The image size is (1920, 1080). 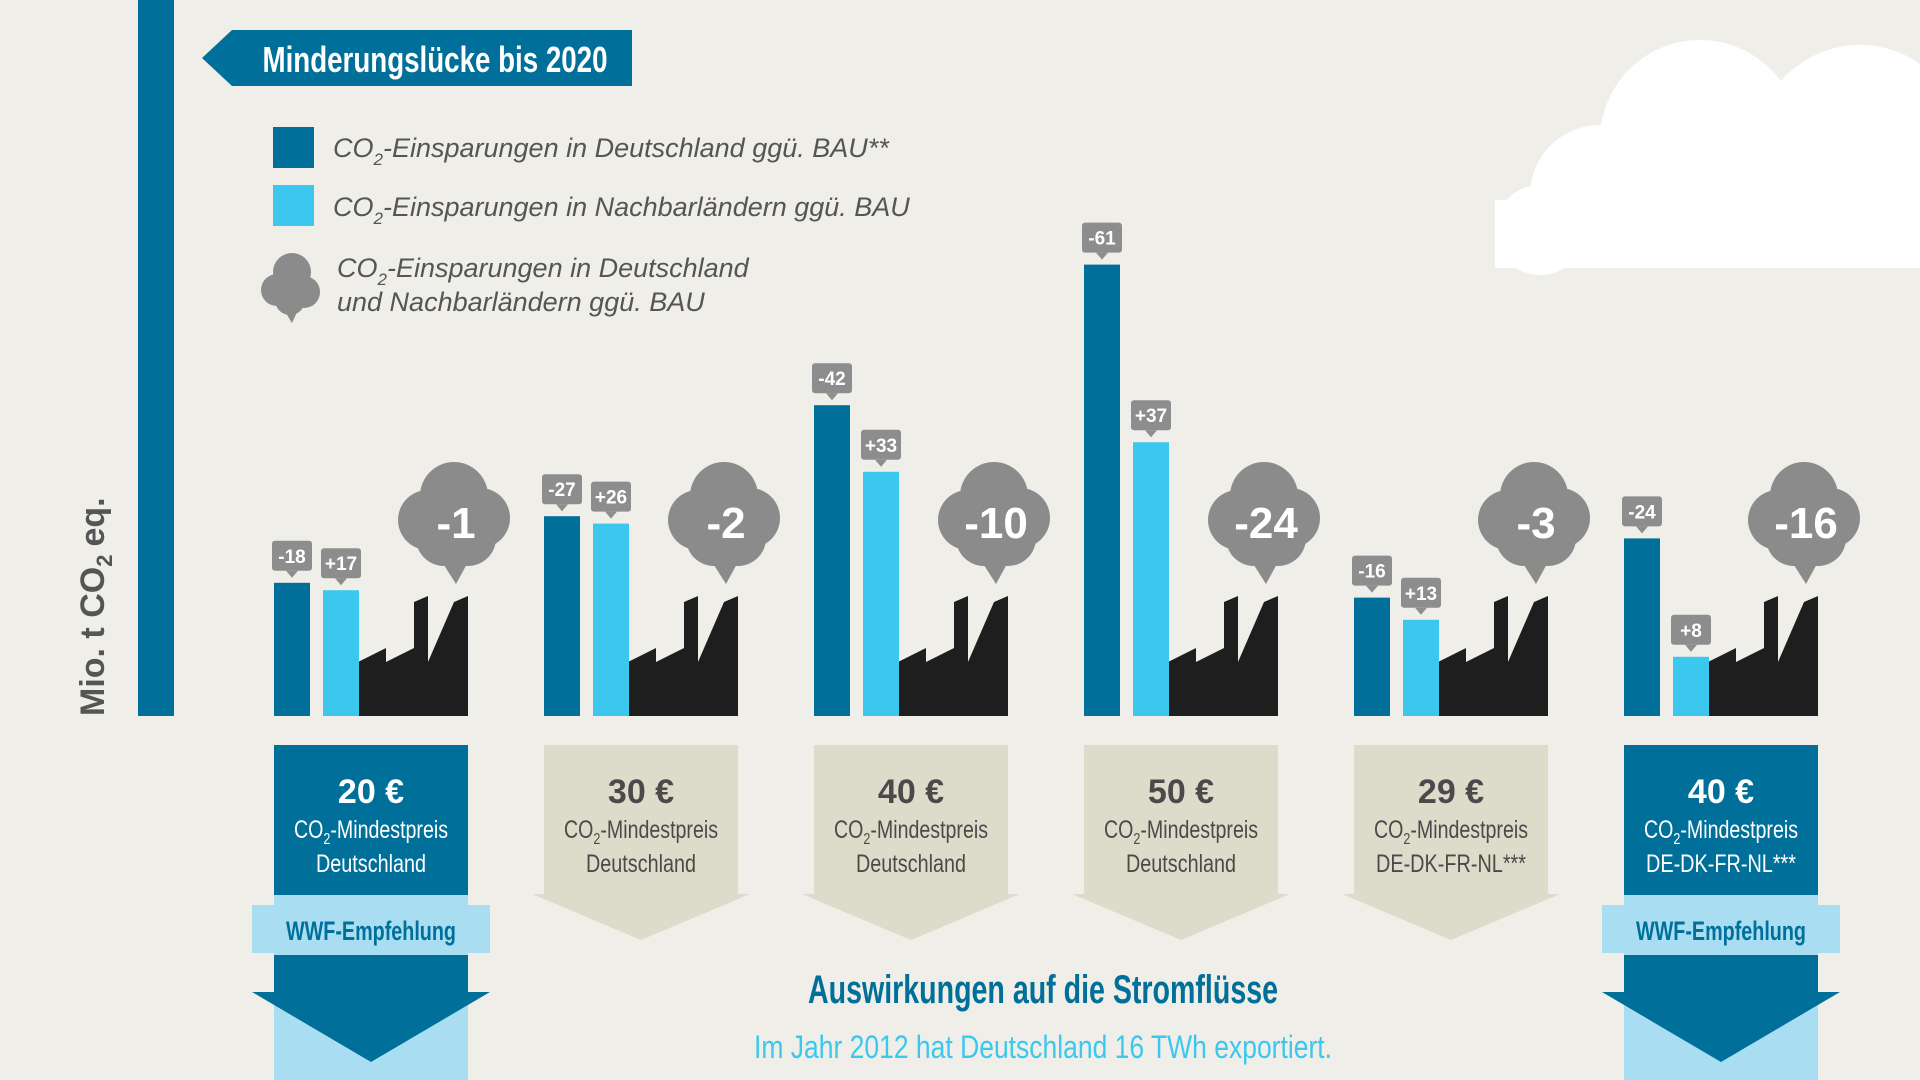 I want to click on price-label: 20 €, so click(x=371, y=792).